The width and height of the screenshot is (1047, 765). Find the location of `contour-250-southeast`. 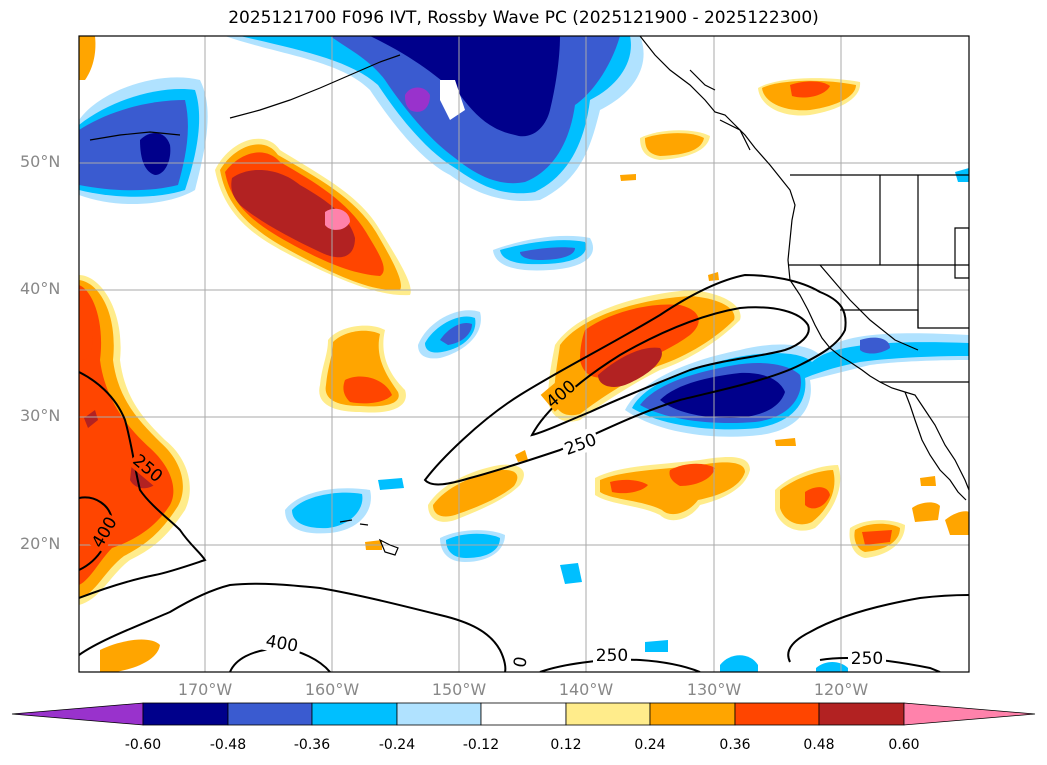

contour-250-southeast is located at coordinates (620, 665).